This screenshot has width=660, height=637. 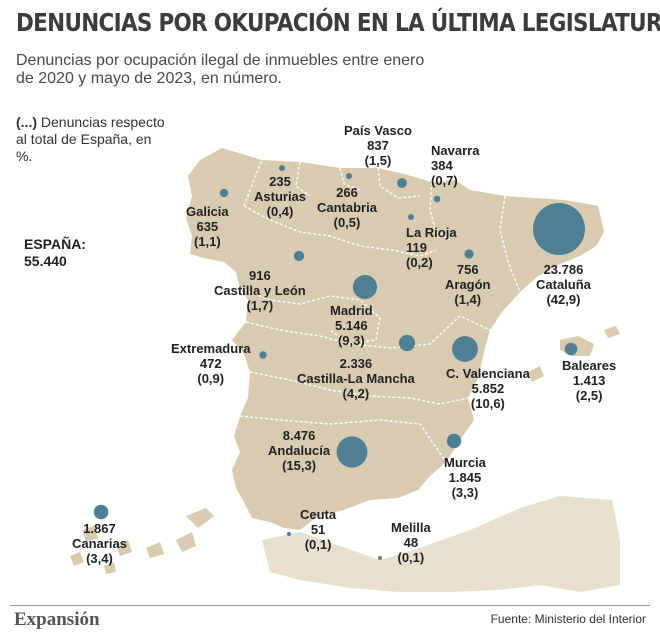 What do you see at coordinates (465, 477) in the screenshot?
I see `label-murcia: Murcia 1.845 (3,3)` at bounding box center [465, 477].